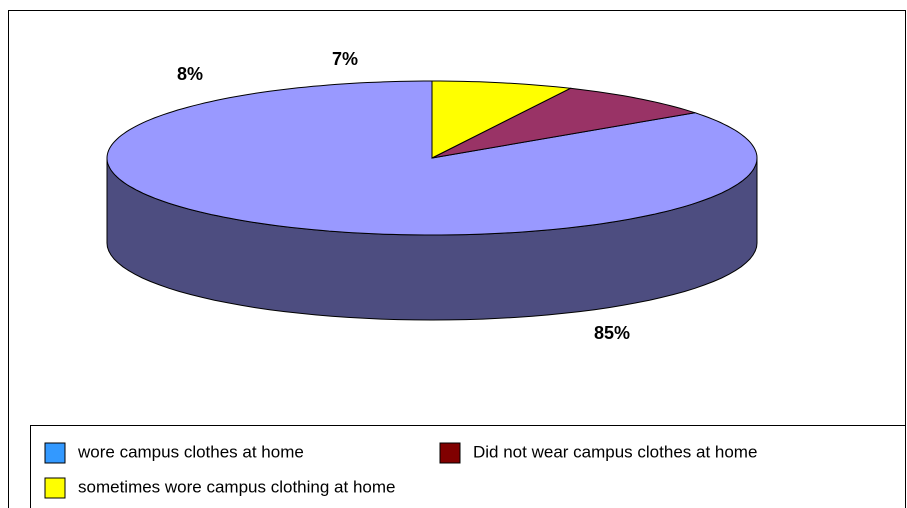 The width and height of the screenshot is (907, 508). Describe the element at coordinates (190, 74) in the screenshot. I see `data-label: 8%` at that location.